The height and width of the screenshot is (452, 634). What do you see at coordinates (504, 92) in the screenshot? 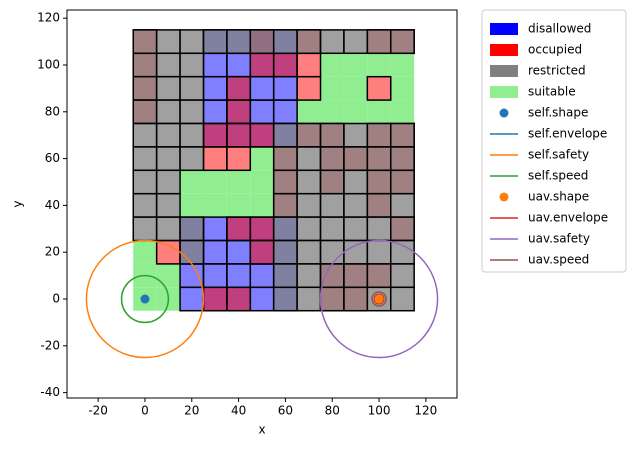
I see `legend-swatch` at bounding box center [504, 92].